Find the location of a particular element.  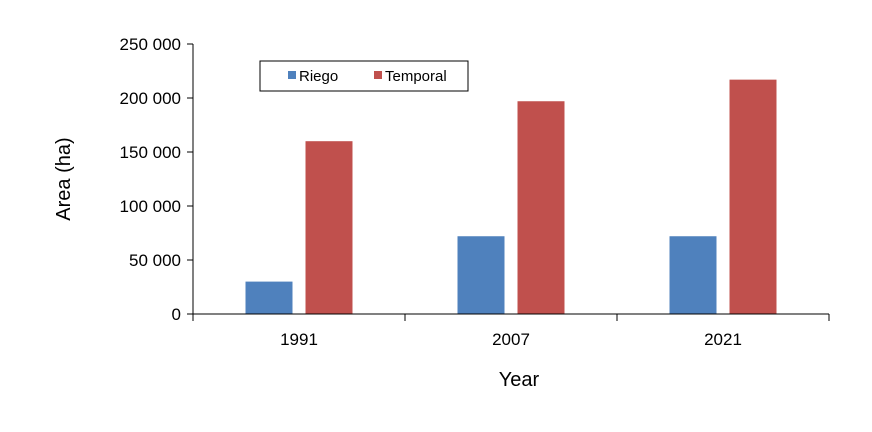

x-axis: 1991 2007 2021 is located at coordinates (511, 331).